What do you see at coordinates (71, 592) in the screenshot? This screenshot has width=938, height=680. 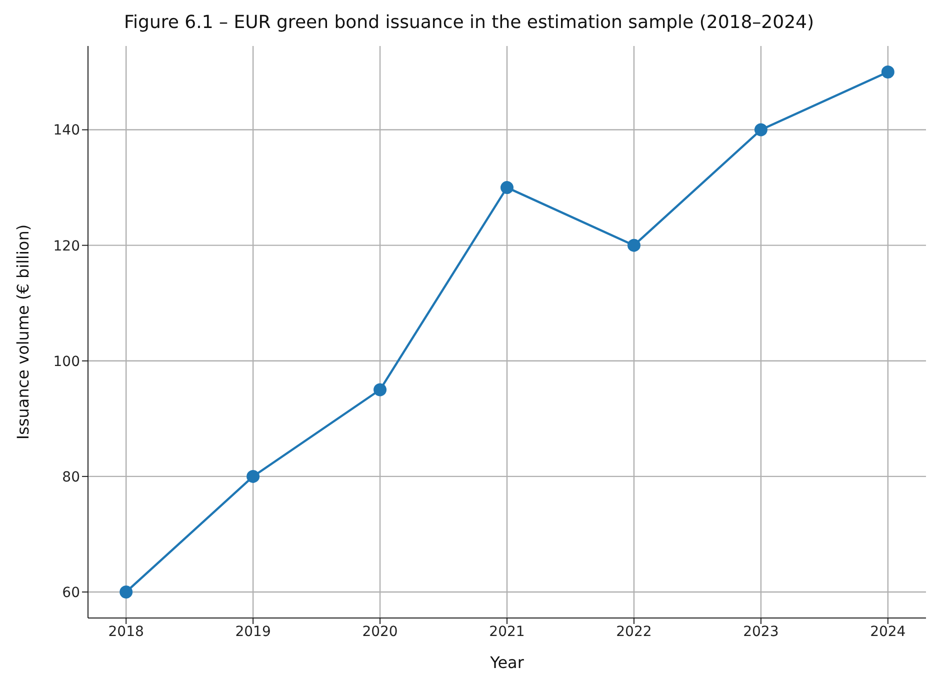 I see `y-tick-label: 60` at bounding box center [71, 592].